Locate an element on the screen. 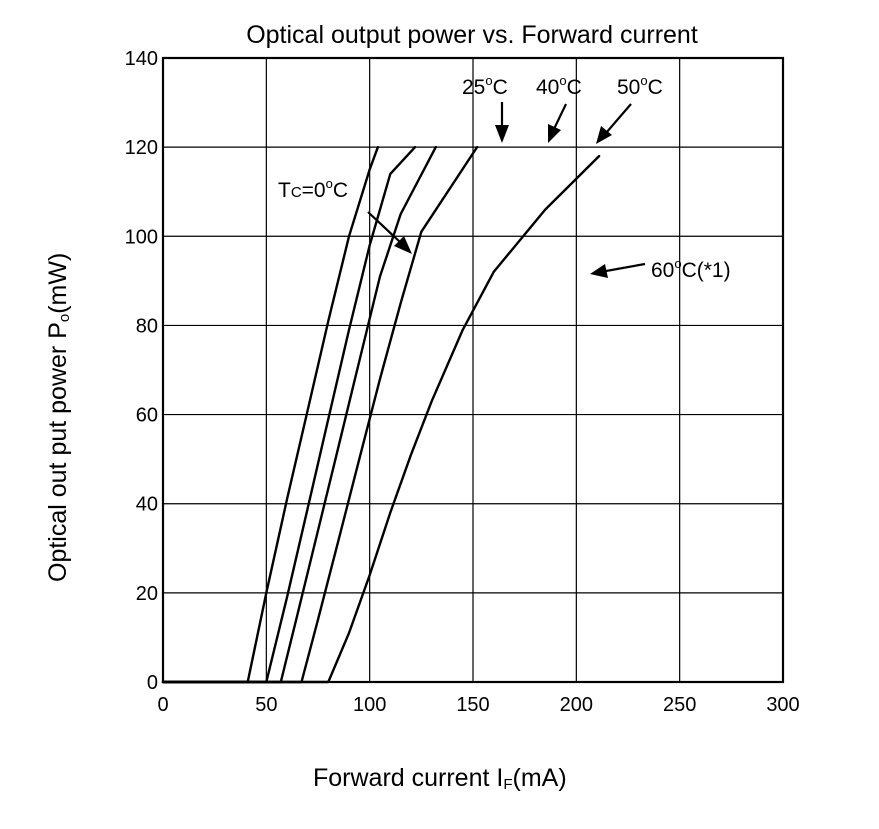  y-axis-label-sub: o is located at coordinates (64, 318).